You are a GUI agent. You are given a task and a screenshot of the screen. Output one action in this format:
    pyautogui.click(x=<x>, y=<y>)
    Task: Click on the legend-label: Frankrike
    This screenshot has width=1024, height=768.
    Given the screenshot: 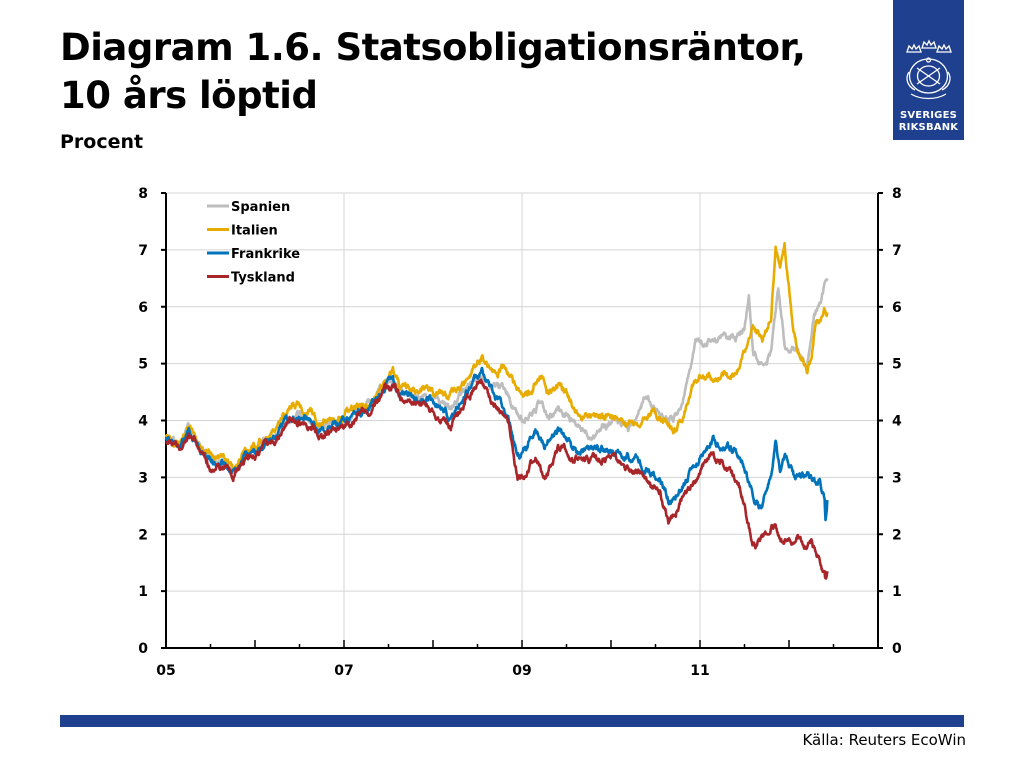 What is the action you would take?
    pyautogui.click(x=265, y=254)
    